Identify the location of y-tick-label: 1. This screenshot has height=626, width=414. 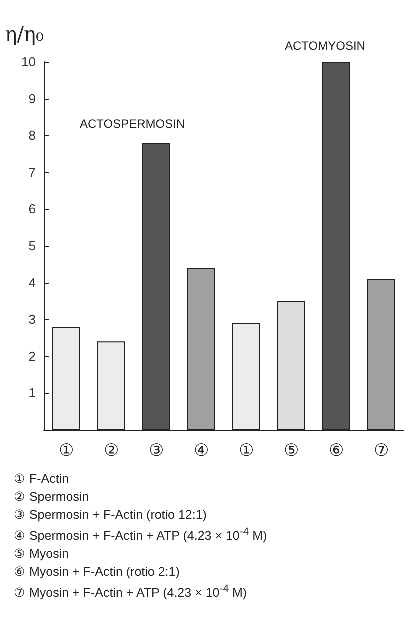
(32, 393).